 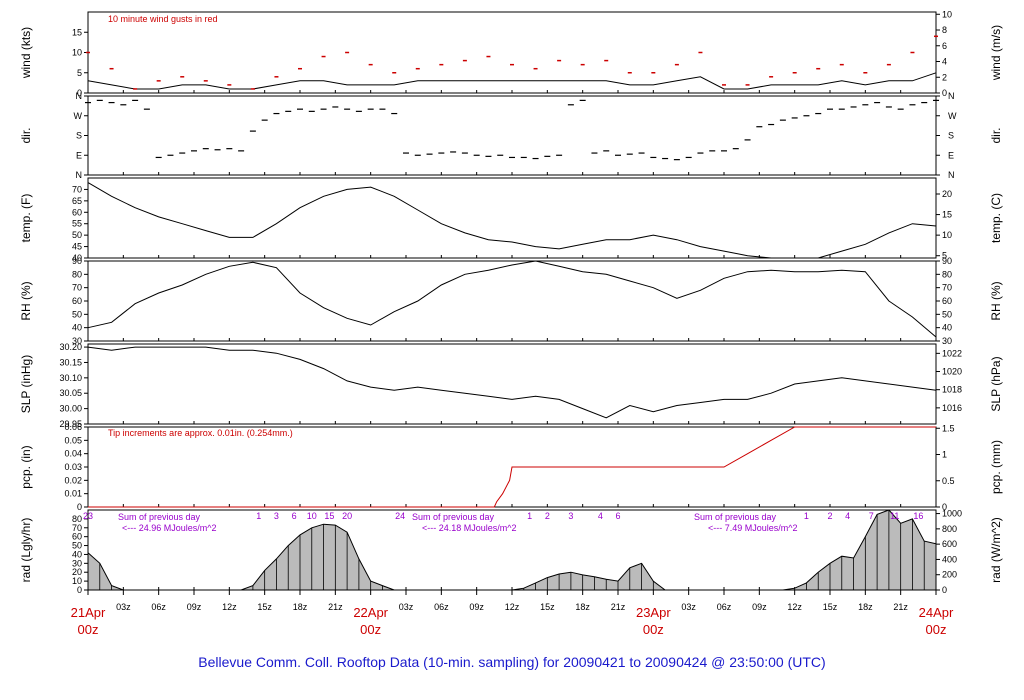 I want to click on rh-ytick-label-right: 40, so click(x=947, y=328).